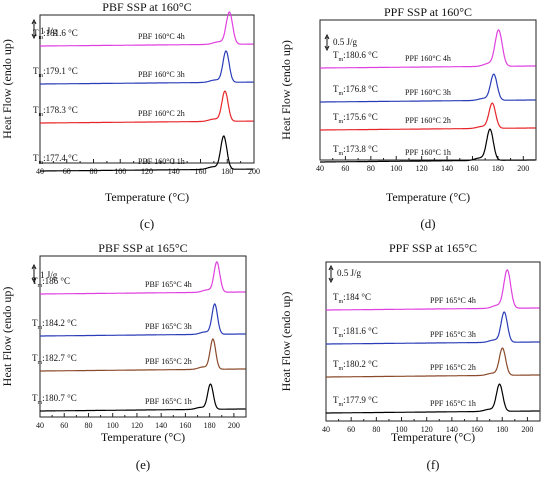  Describe the element at coordinates (355, 118) in the screenshot. I see `tm-annotation: Tm:175.6 °C` at that location.